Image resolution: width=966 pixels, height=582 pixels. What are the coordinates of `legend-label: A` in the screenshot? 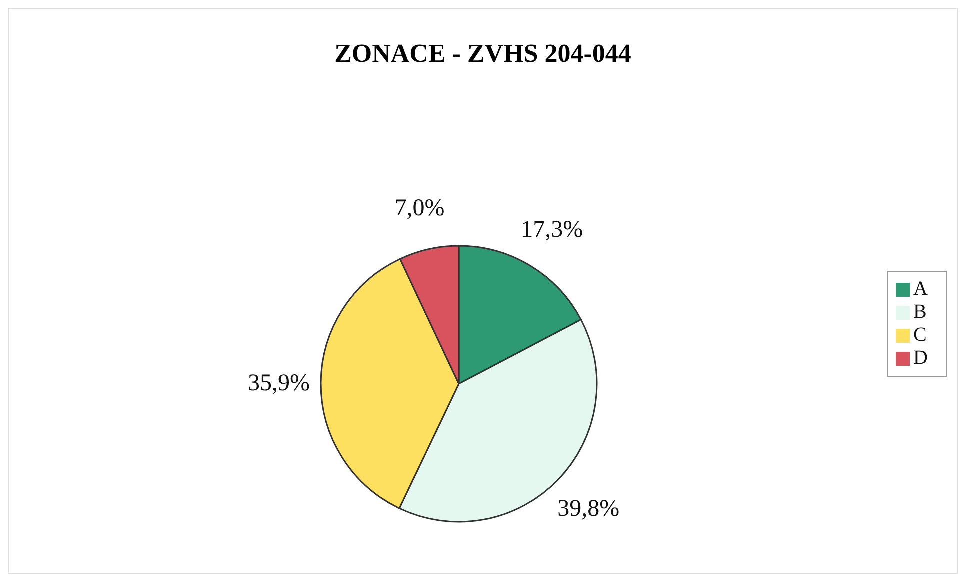 It's located at (921, 289).